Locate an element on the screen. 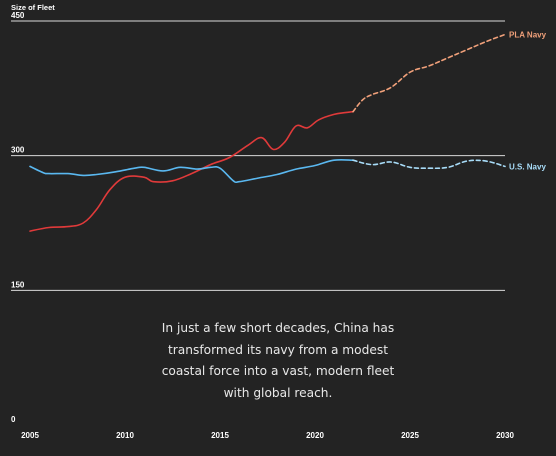 Image resolution: width=556 pixels, height=456 pixels. pla-series-label: PLA Navy is located at coordinates (528, 34).